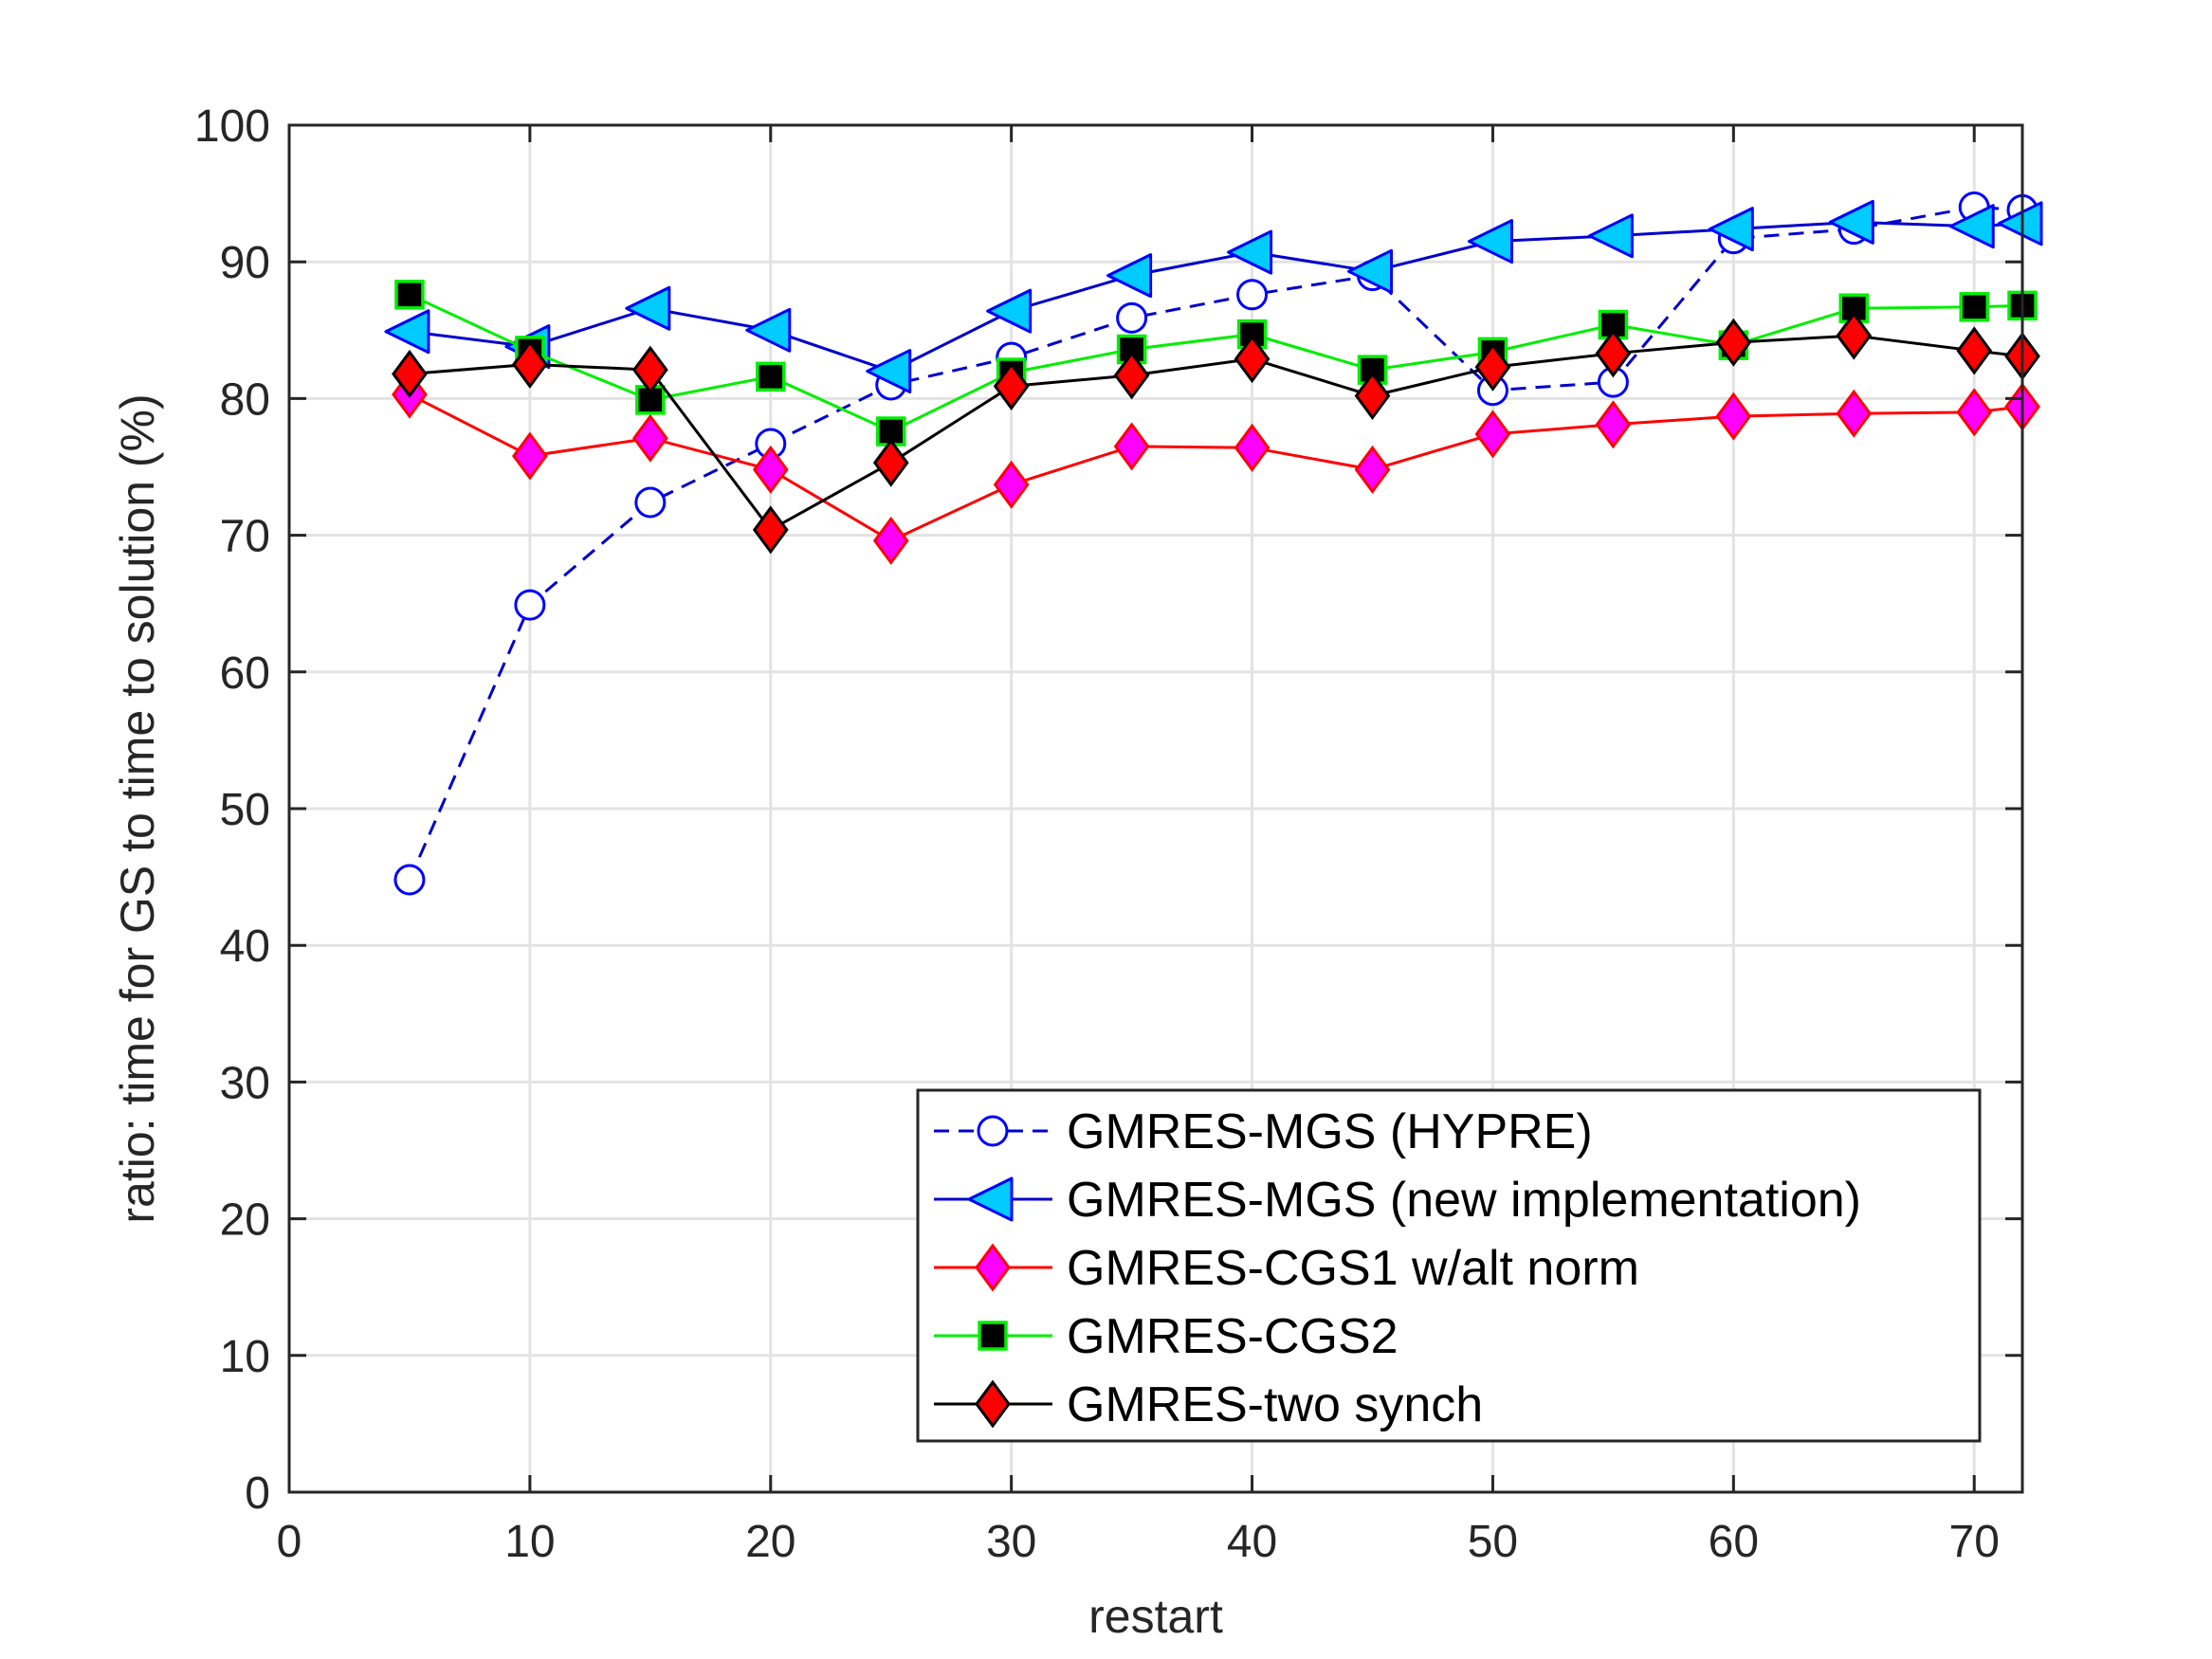 This screenshot has height=1659, width=2212. I want to click on x-tick-label: 20, so click(770, 1542).